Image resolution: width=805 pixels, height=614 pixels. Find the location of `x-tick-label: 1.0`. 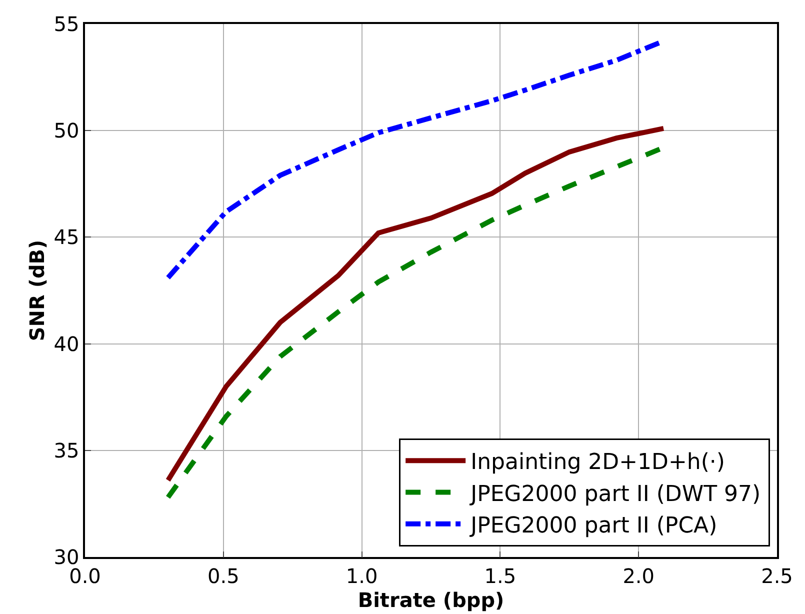

x-tick-label: 1.0 is located at coordinates (362, 576).